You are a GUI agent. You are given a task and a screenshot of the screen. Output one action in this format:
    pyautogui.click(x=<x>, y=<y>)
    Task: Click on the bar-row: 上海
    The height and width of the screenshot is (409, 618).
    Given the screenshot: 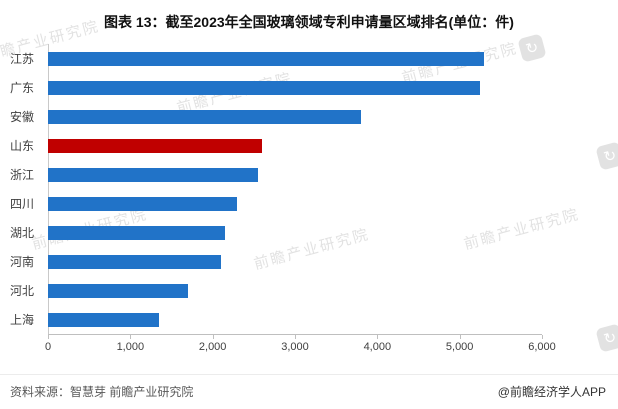 What is the action you would take?
    pyautogui.click(x=276, y=319)
    